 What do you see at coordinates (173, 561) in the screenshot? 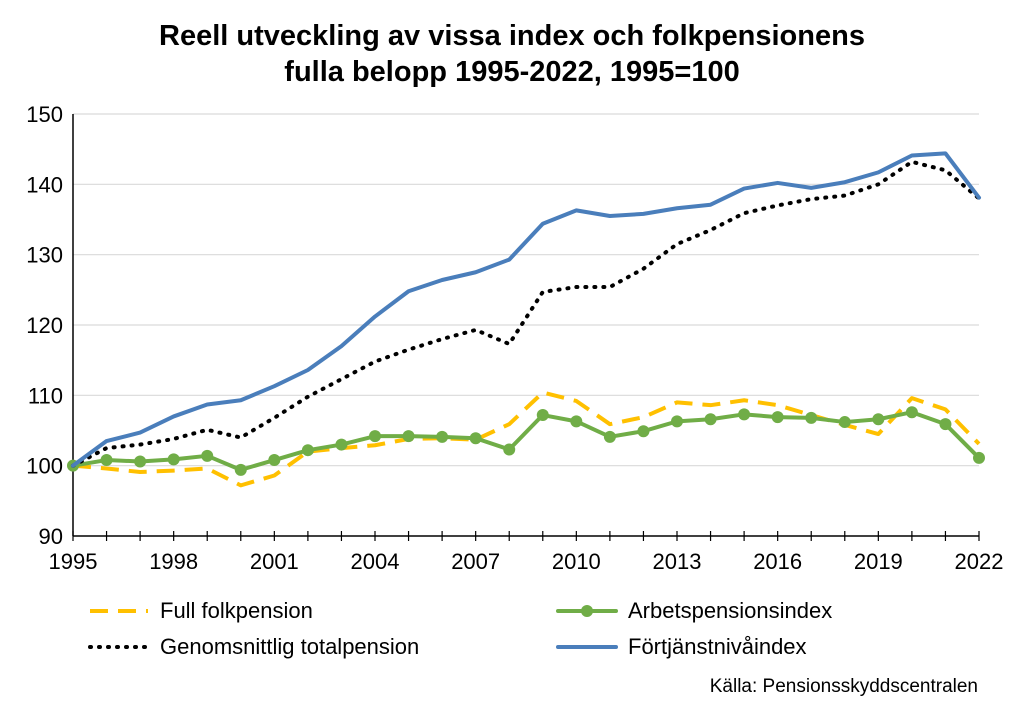
I see `x-tick-label: 1998` at bounding box center [173, 561].